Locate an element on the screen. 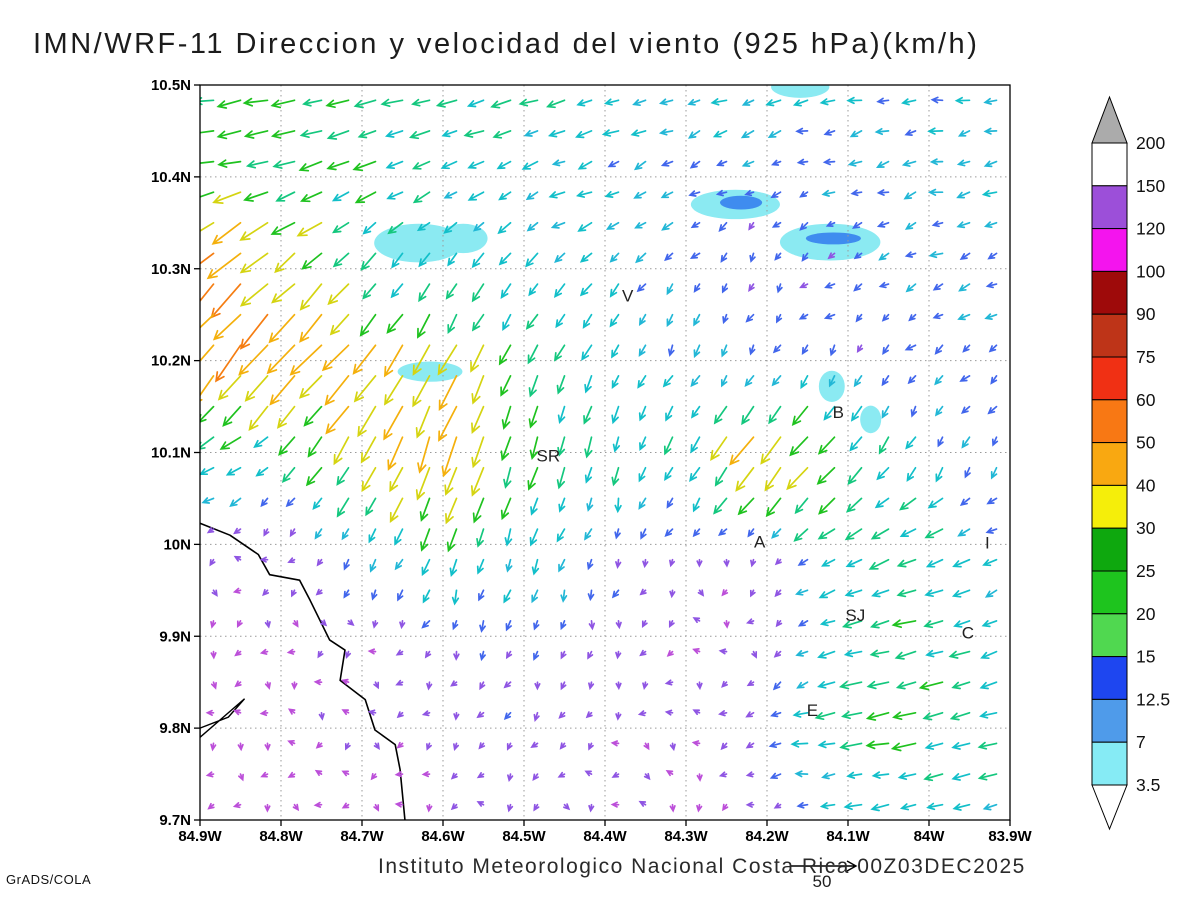 The height and width of the screenshot is (900, 1200). y-tick-label: 10.5N is located at coordinates (171, 85).